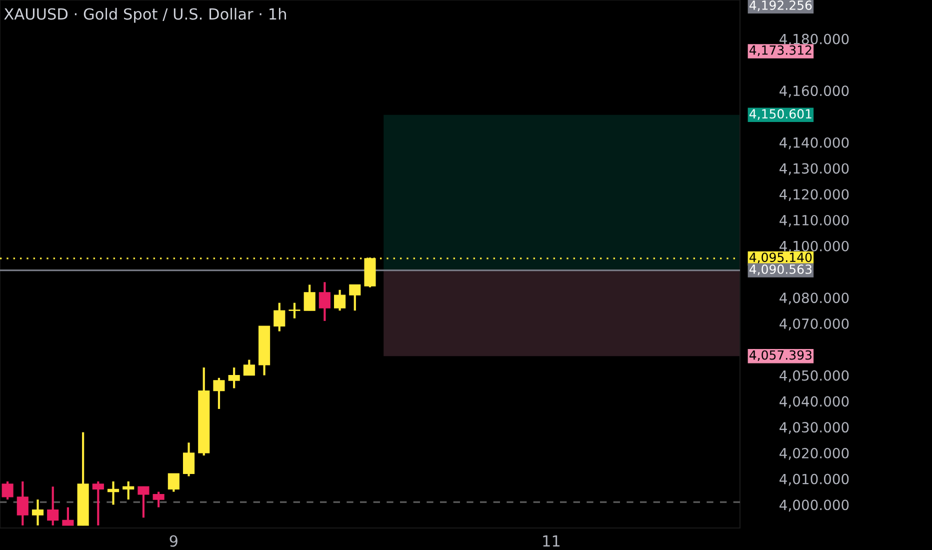  What do you see at coordinates (780, 356) in the screenshot?
I see `band-label: 4,057.393` at bounding box center [780, 356].